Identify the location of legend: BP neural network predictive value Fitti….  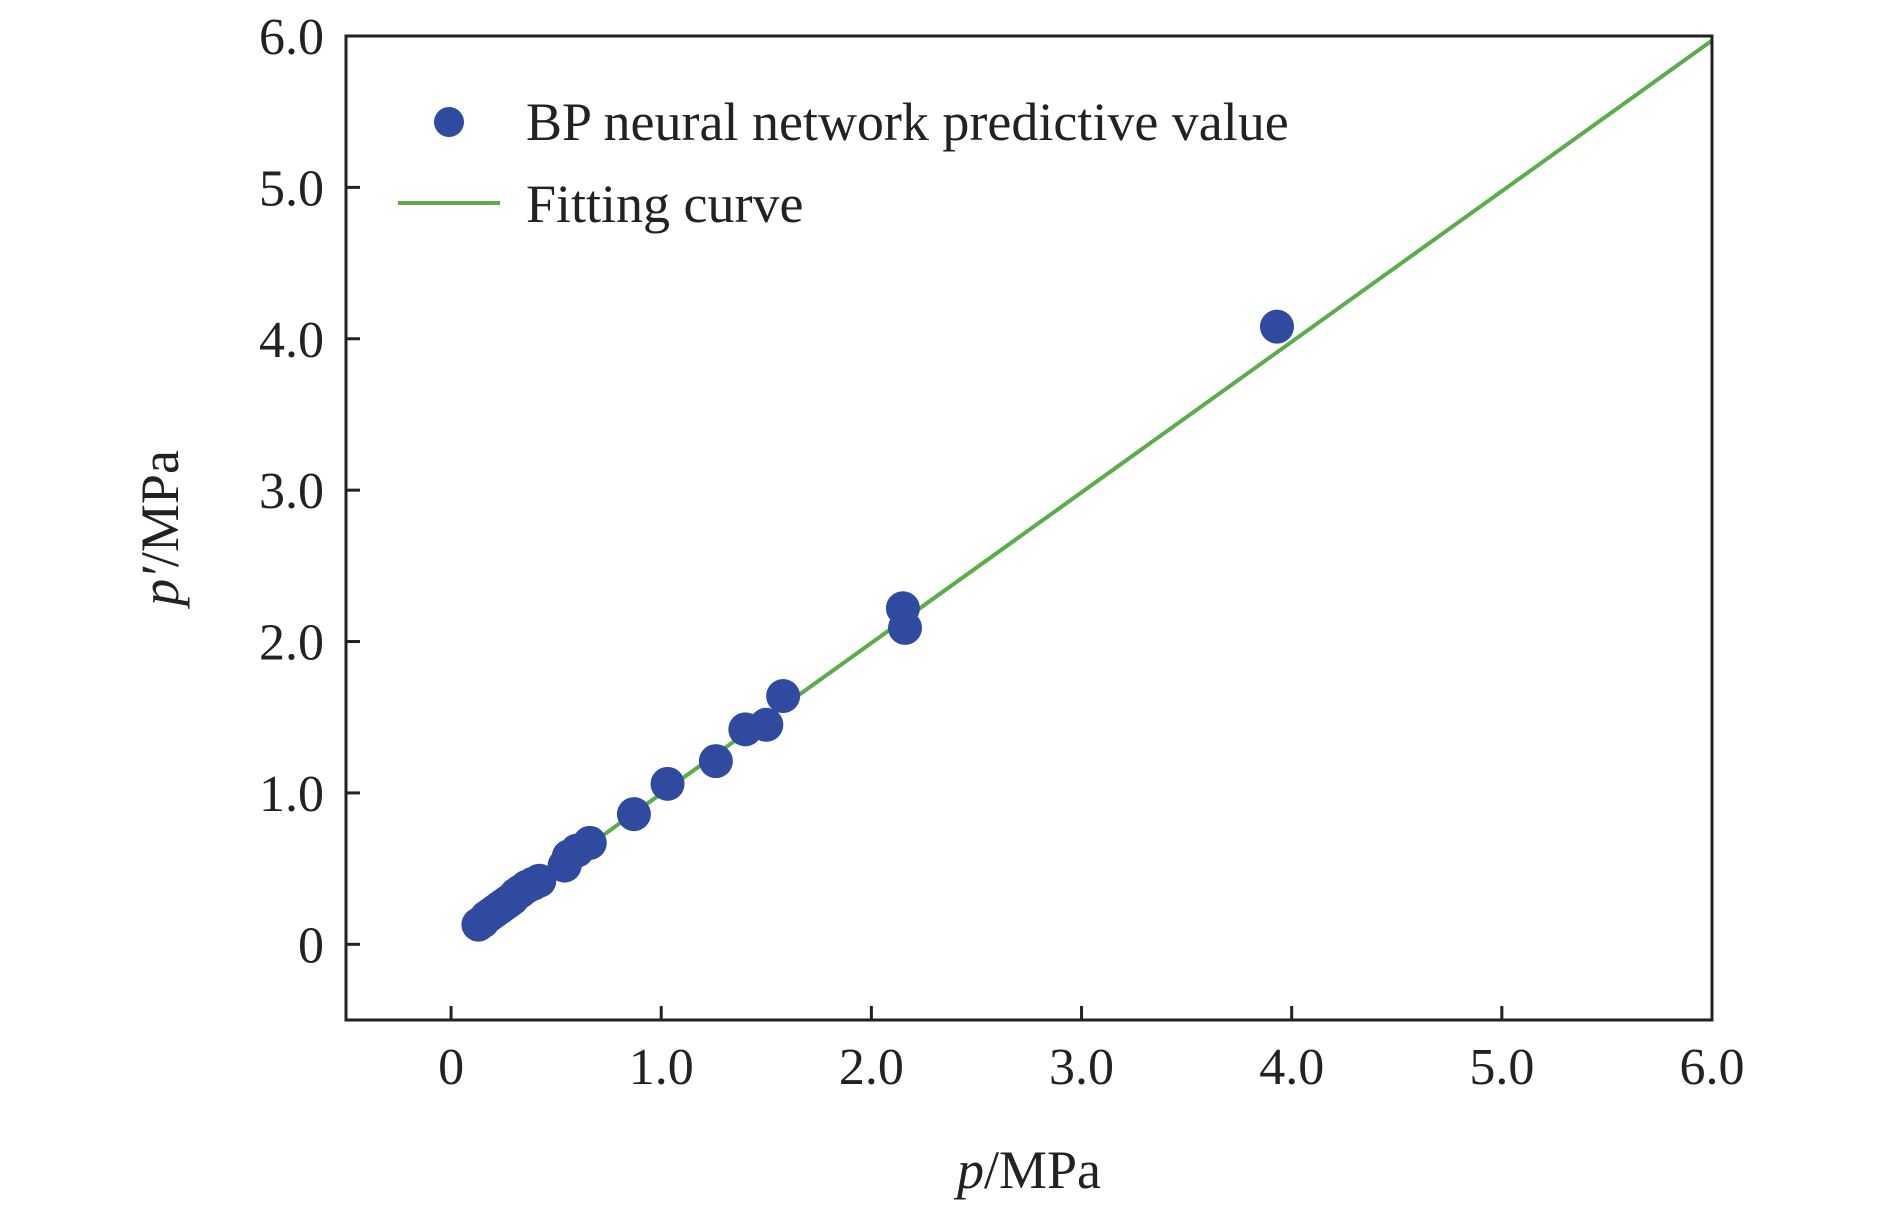
(843, 163).